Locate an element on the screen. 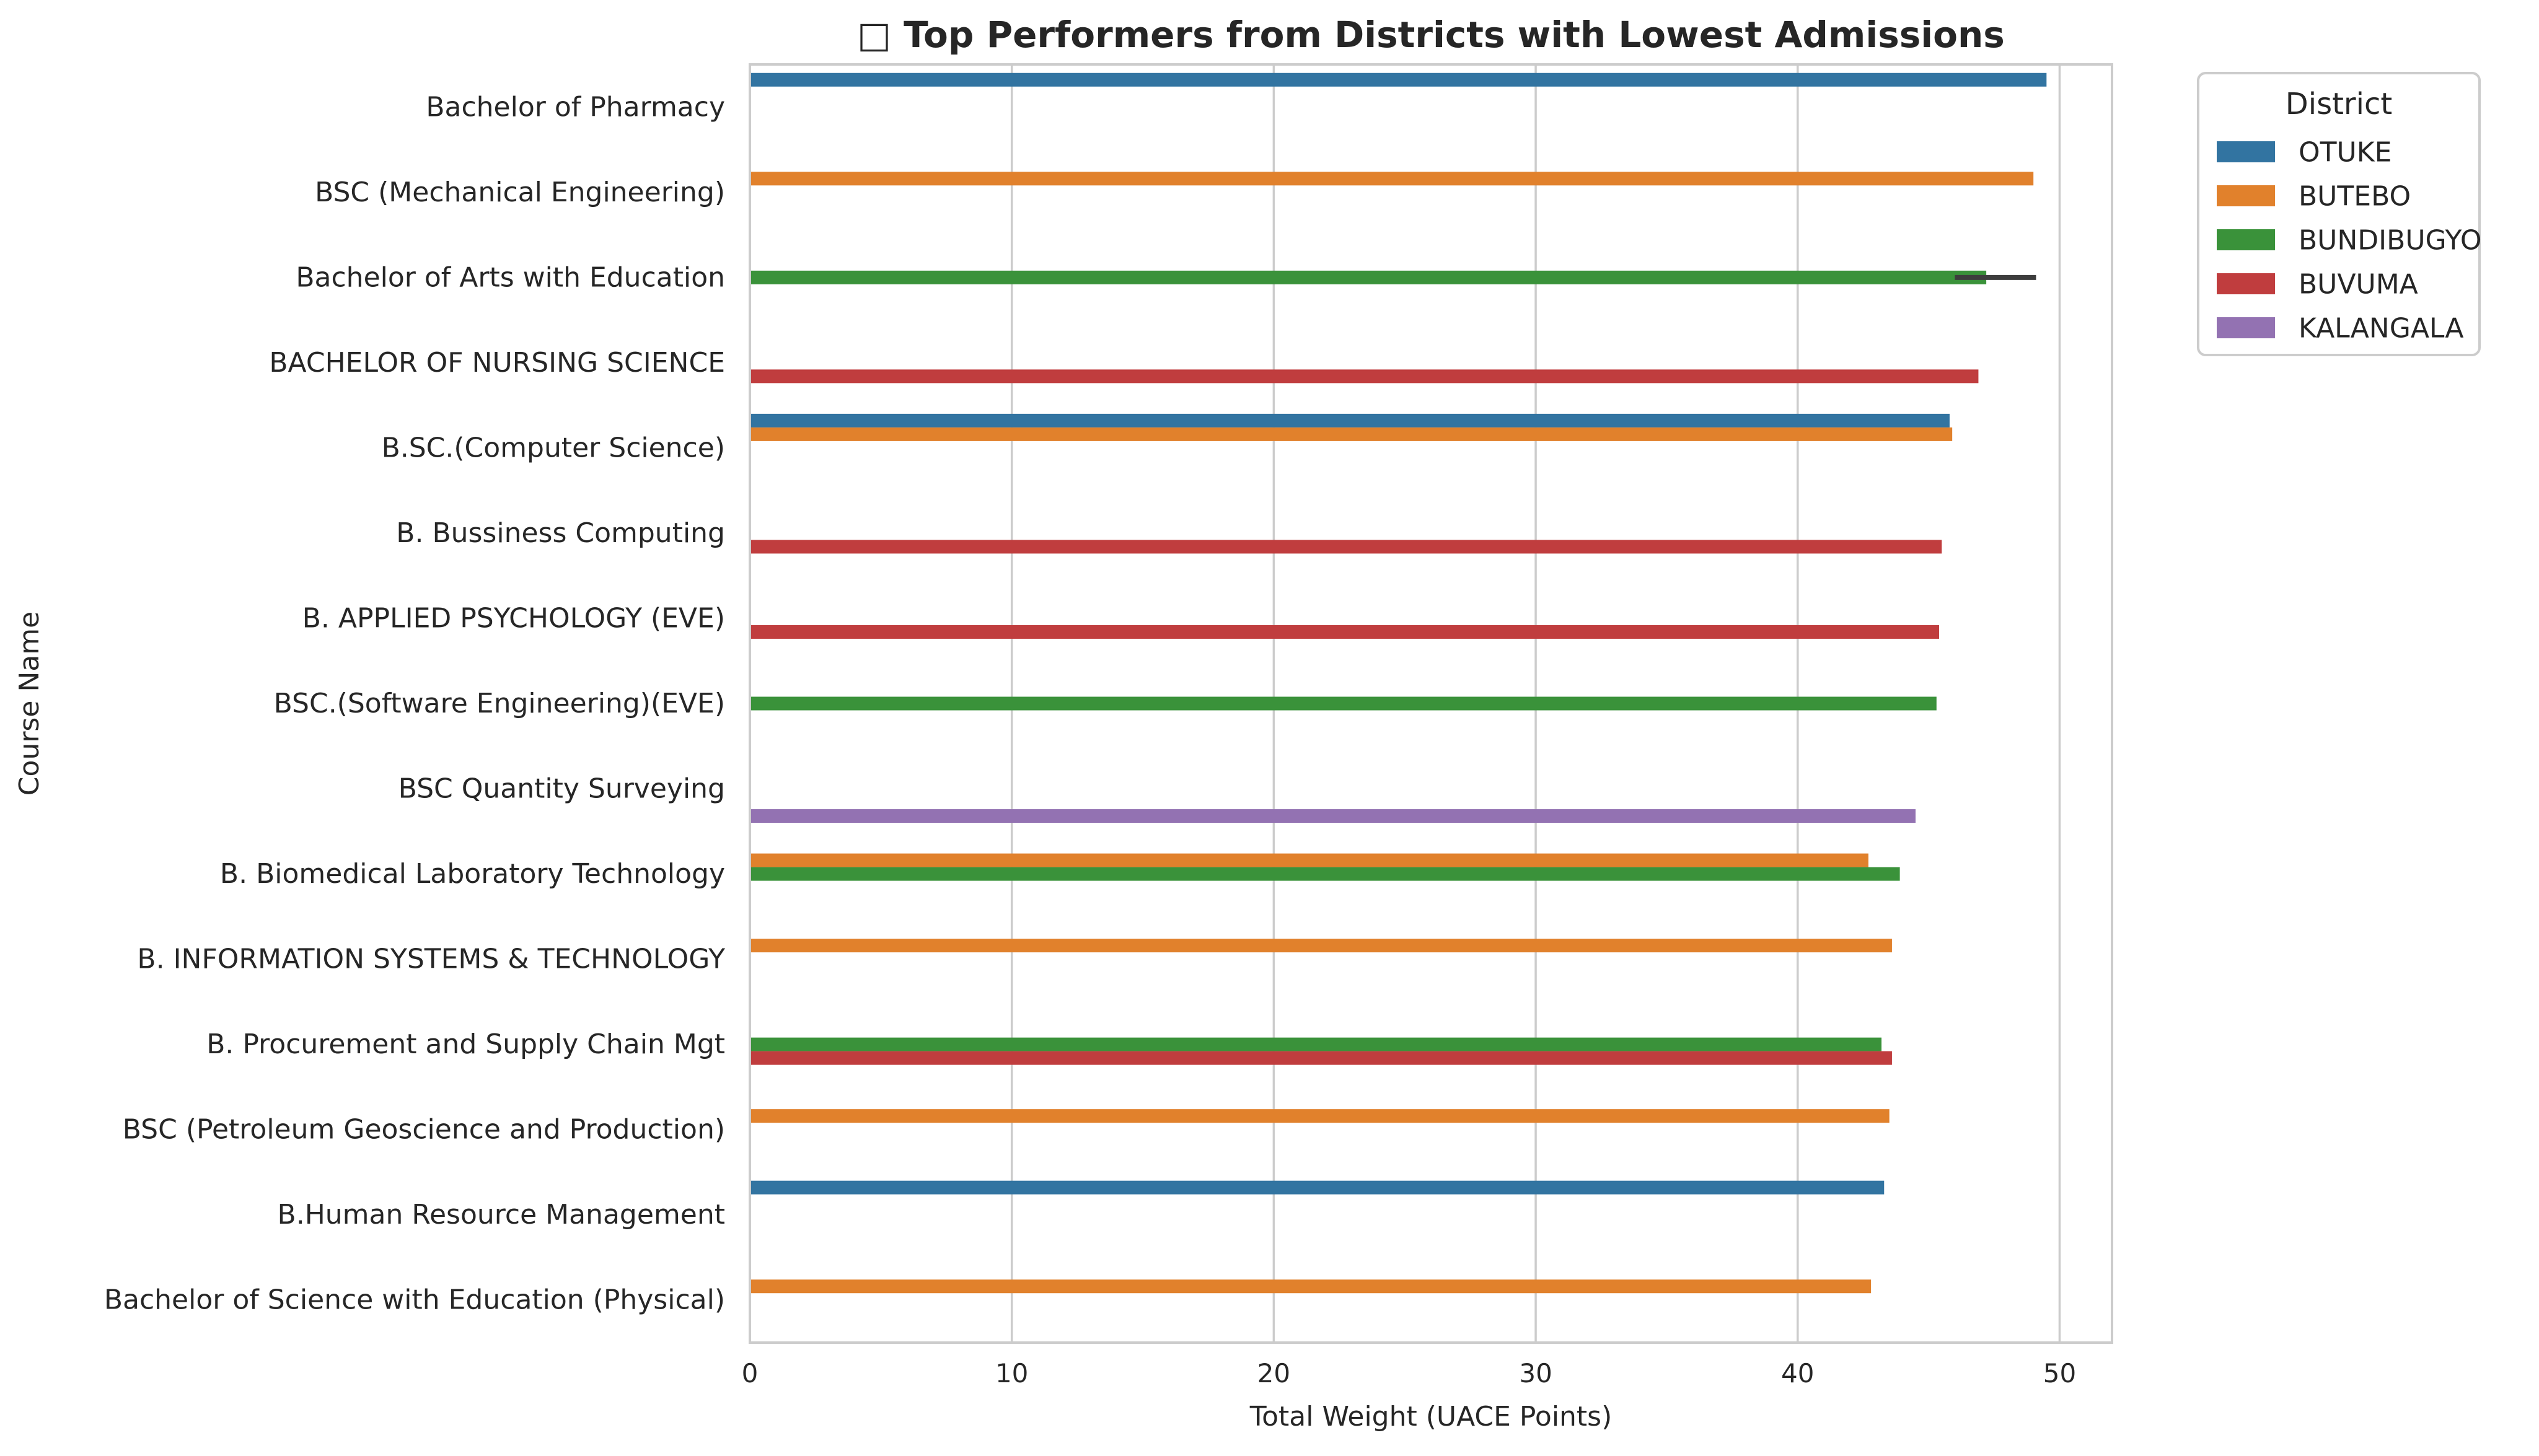 This screenshot has height=1456, width=2539. y-tick-label: Bachelor of Arts with Education is located at coordinates (511, 277).